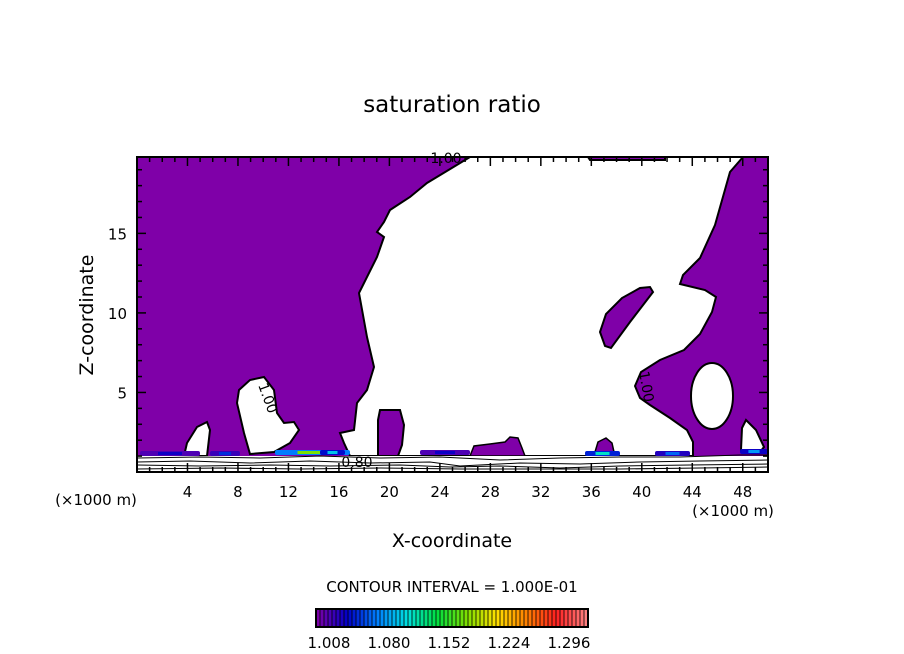  I want to click on subsaturated-pocket, so click(712, 396).